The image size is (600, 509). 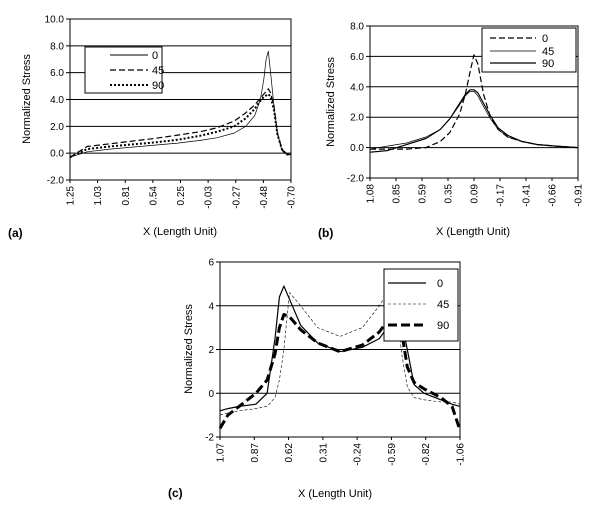 I want to click on y-tick-label-a-5: 8.0, so click(x=57, y=46).